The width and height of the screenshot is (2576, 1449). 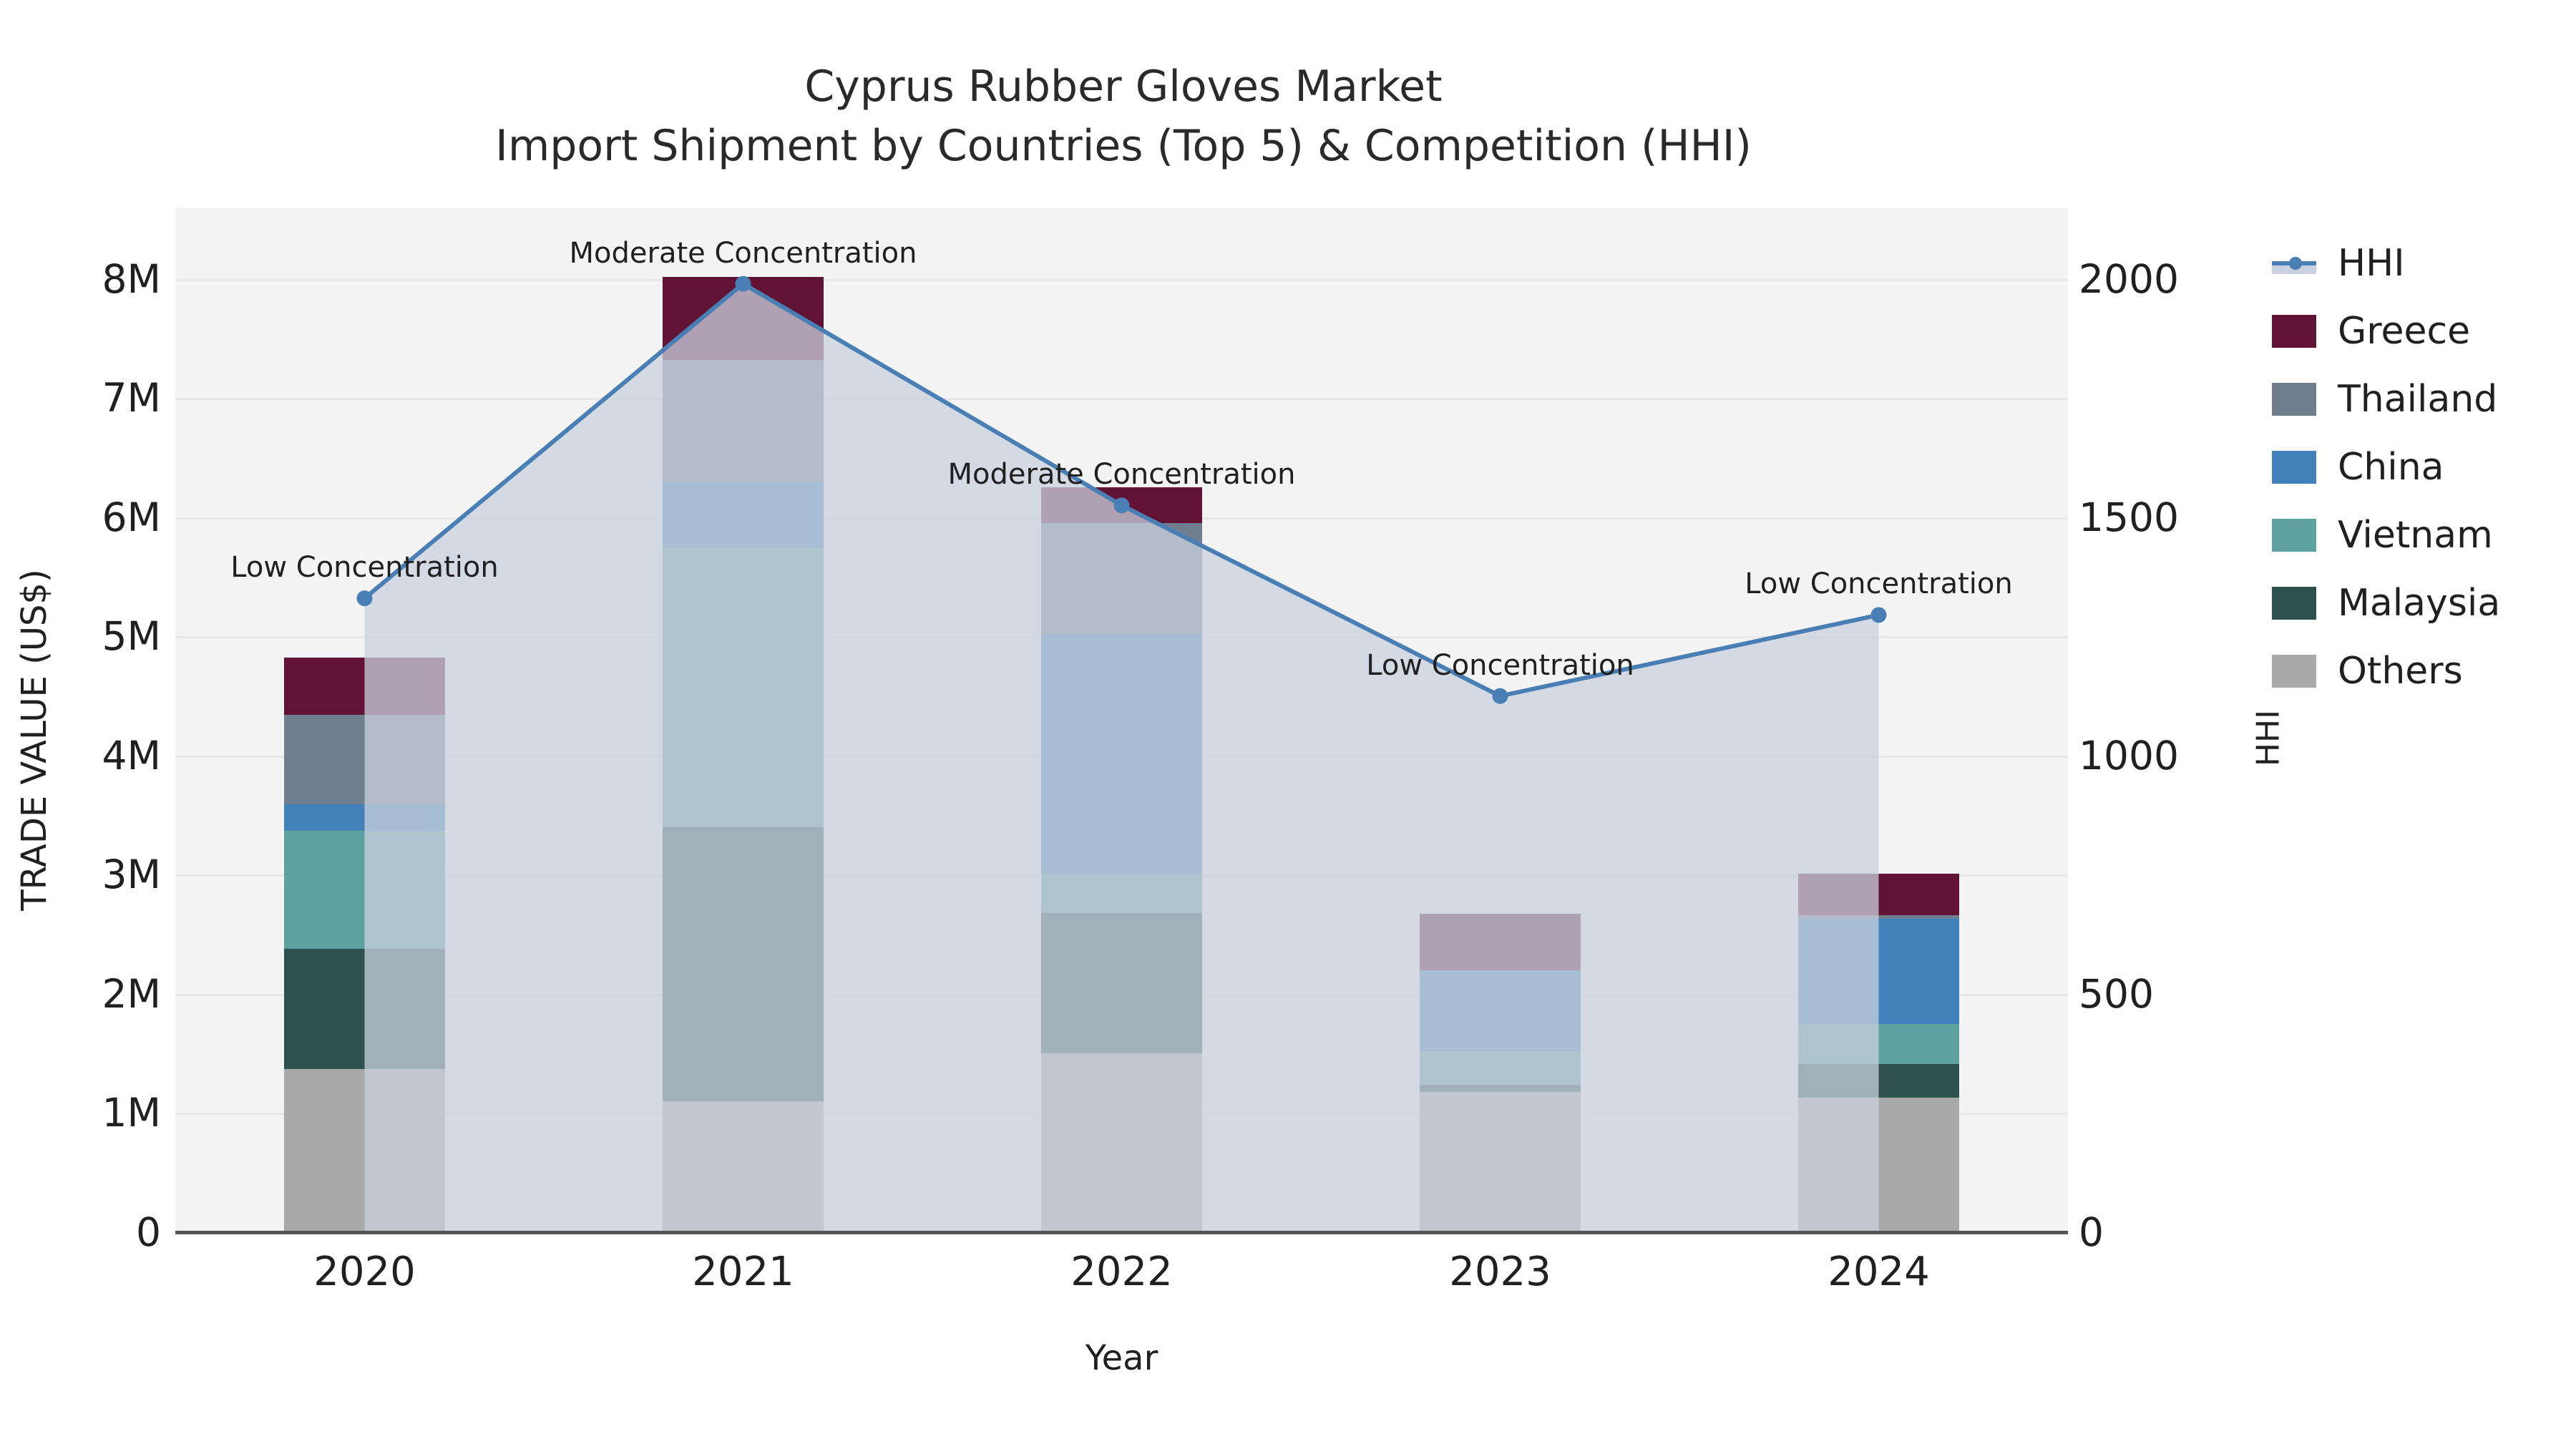 I want to click on x-tick-2021: 2021, so click(x=743, y=1272).